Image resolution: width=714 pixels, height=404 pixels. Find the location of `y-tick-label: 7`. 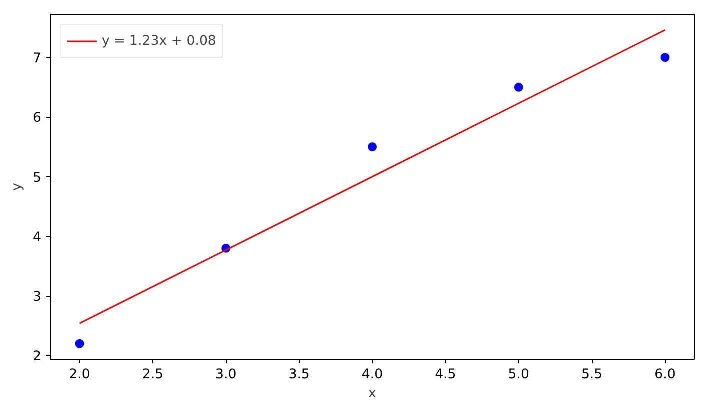

y-tick-label: 7 is located at coordinates (37, 59).